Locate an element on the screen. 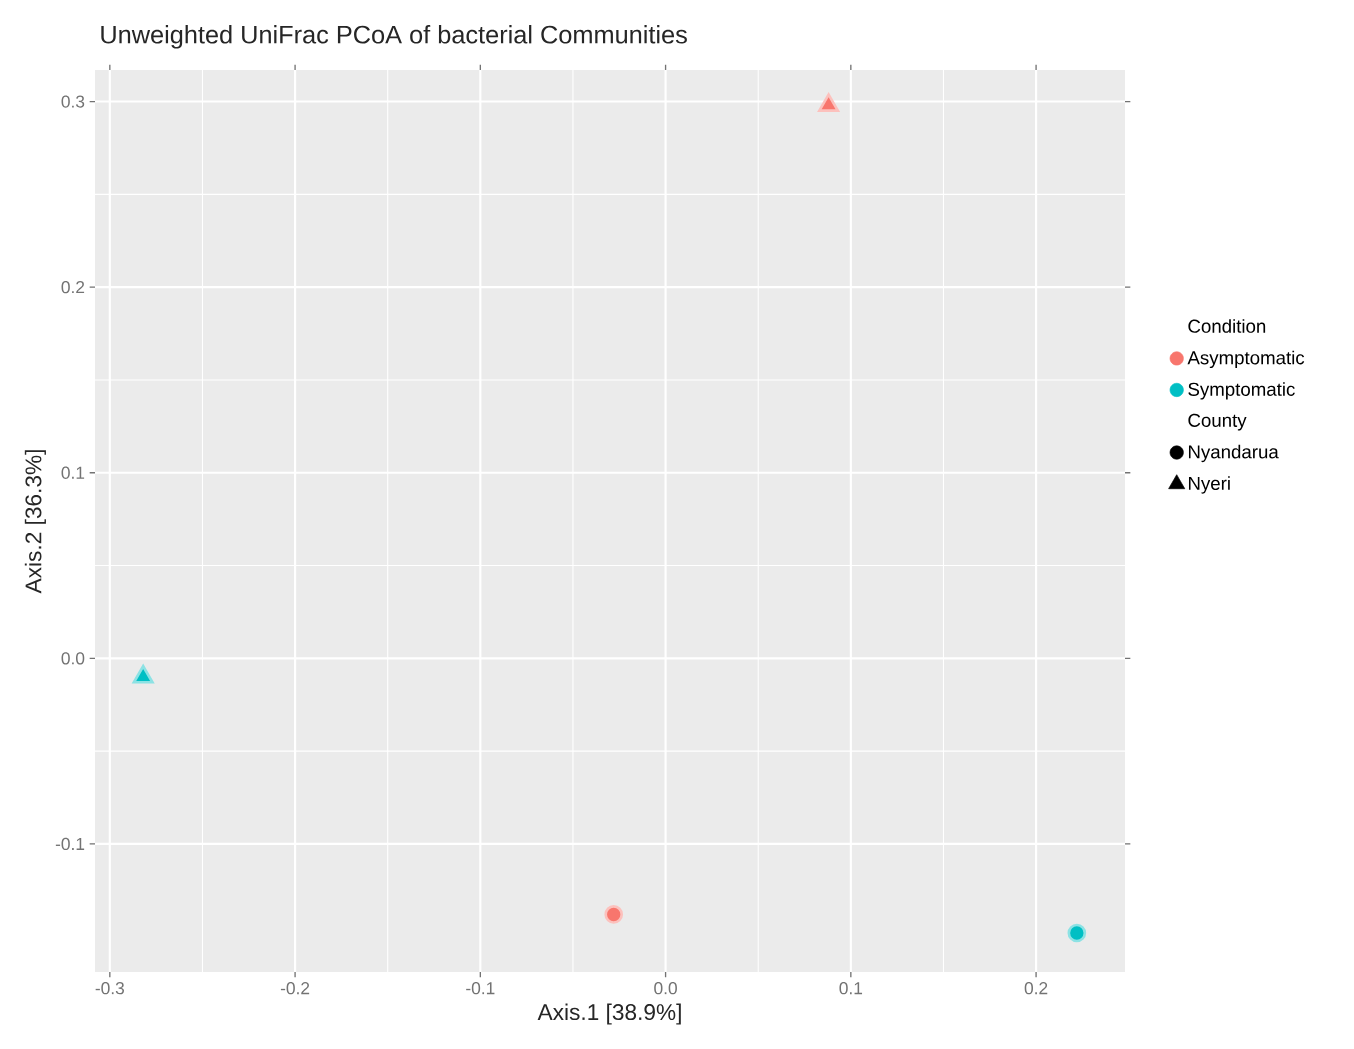 The width and height of the screenshot is (1354, 1049). x-axis-title: Axis.1 [38.9%] is located at coordinates (609, 1014).